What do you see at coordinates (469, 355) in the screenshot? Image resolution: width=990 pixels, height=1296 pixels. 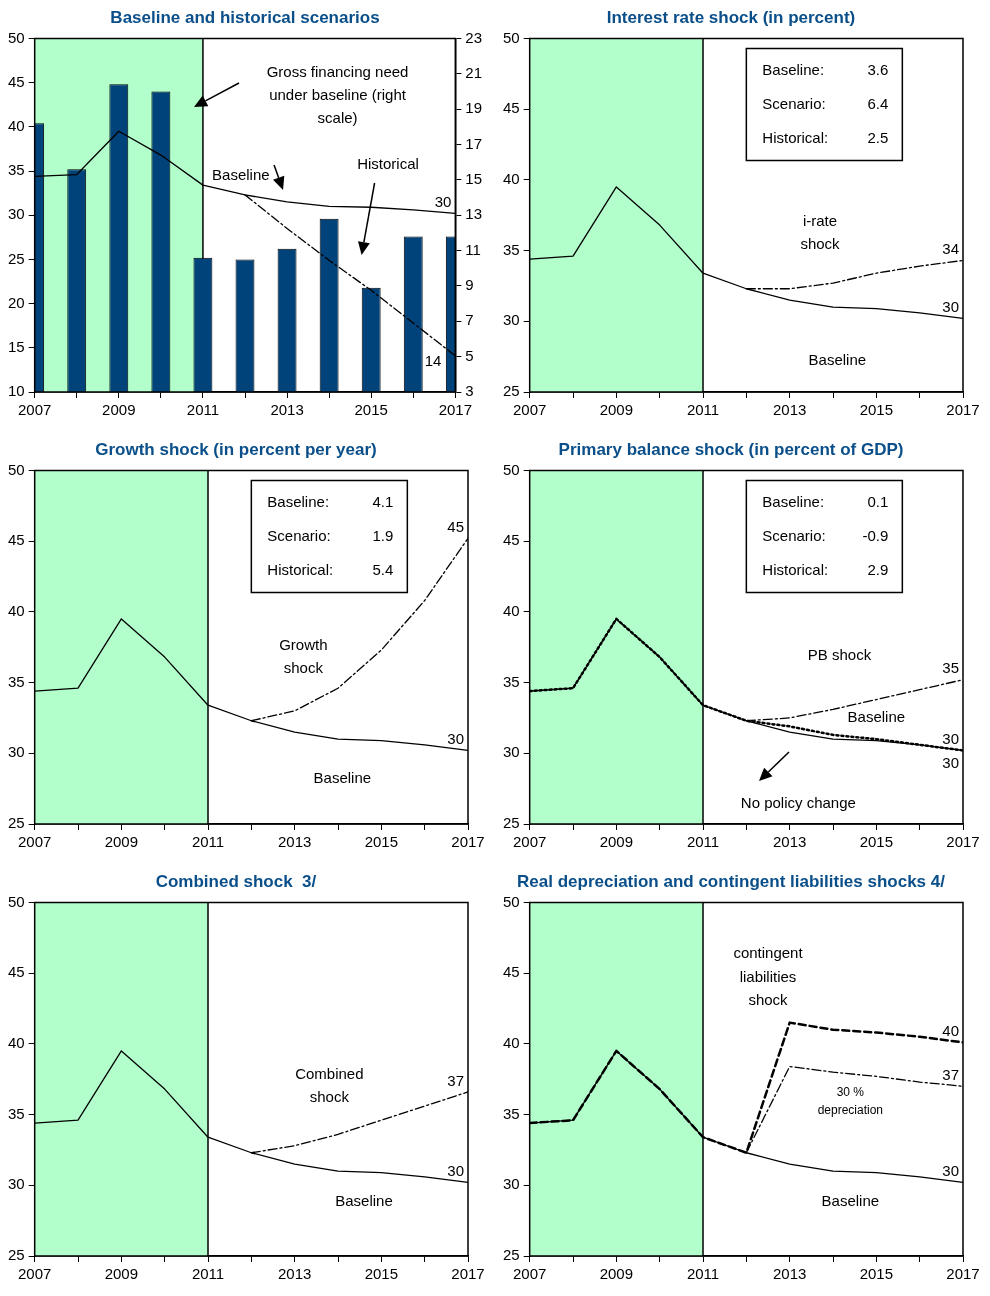 I see `y2-tick-label: 5` at bounding box center [469, 355].